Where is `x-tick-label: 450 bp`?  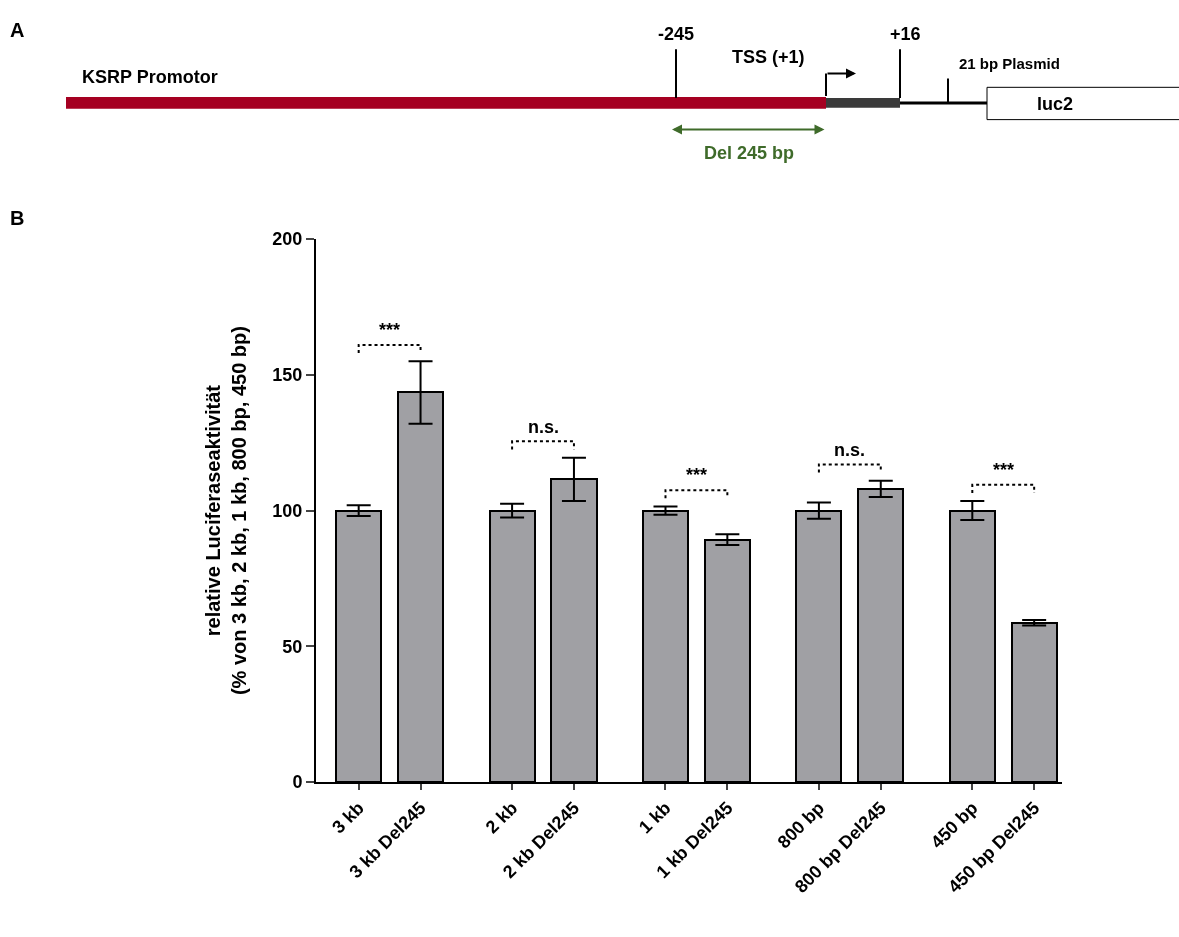 x-tick-label: 450 bp is located at coordinates (954, 825).